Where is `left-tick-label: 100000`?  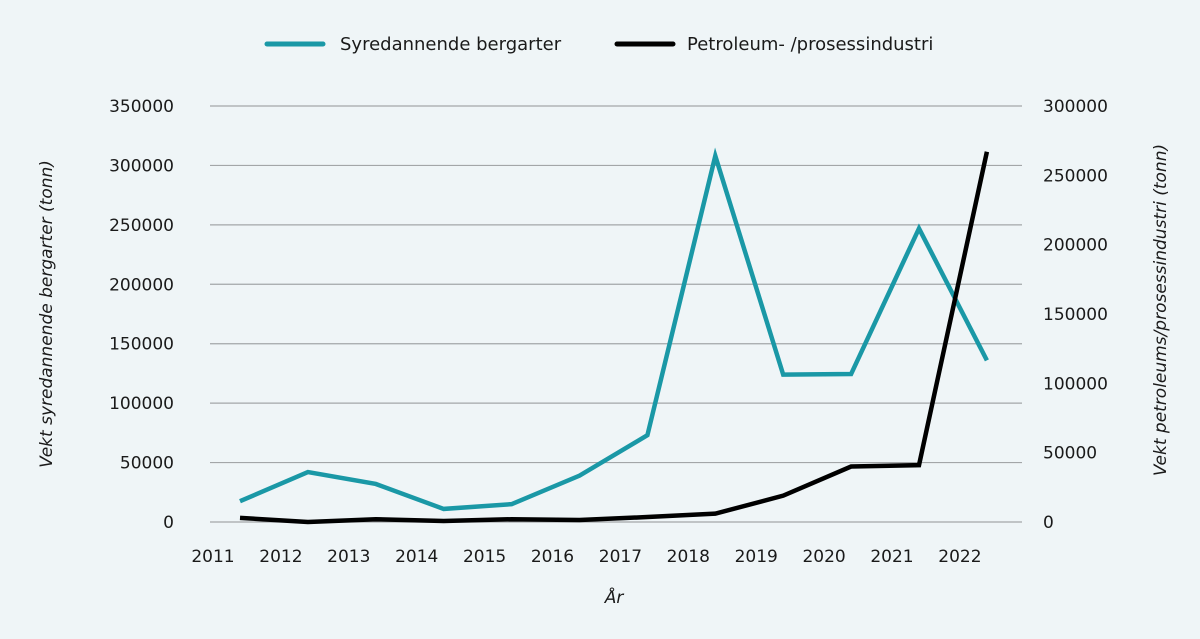 left-tick-label: 100000 is located at coordinates (141, 404).